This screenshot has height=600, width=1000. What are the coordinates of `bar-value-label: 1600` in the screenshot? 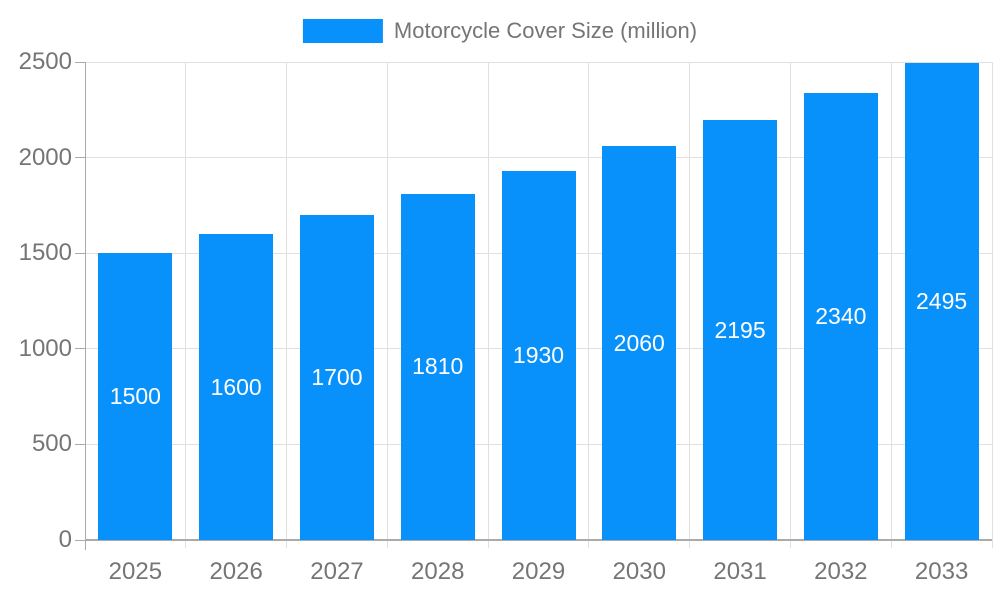 It's located at (236, 386).